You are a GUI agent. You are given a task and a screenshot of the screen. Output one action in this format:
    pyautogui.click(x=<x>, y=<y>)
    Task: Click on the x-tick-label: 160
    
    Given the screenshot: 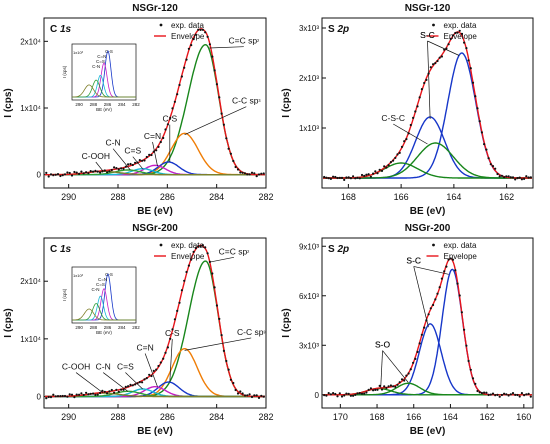 What is the action you would take?
    pyautogui.click(x=523, y=417)
    